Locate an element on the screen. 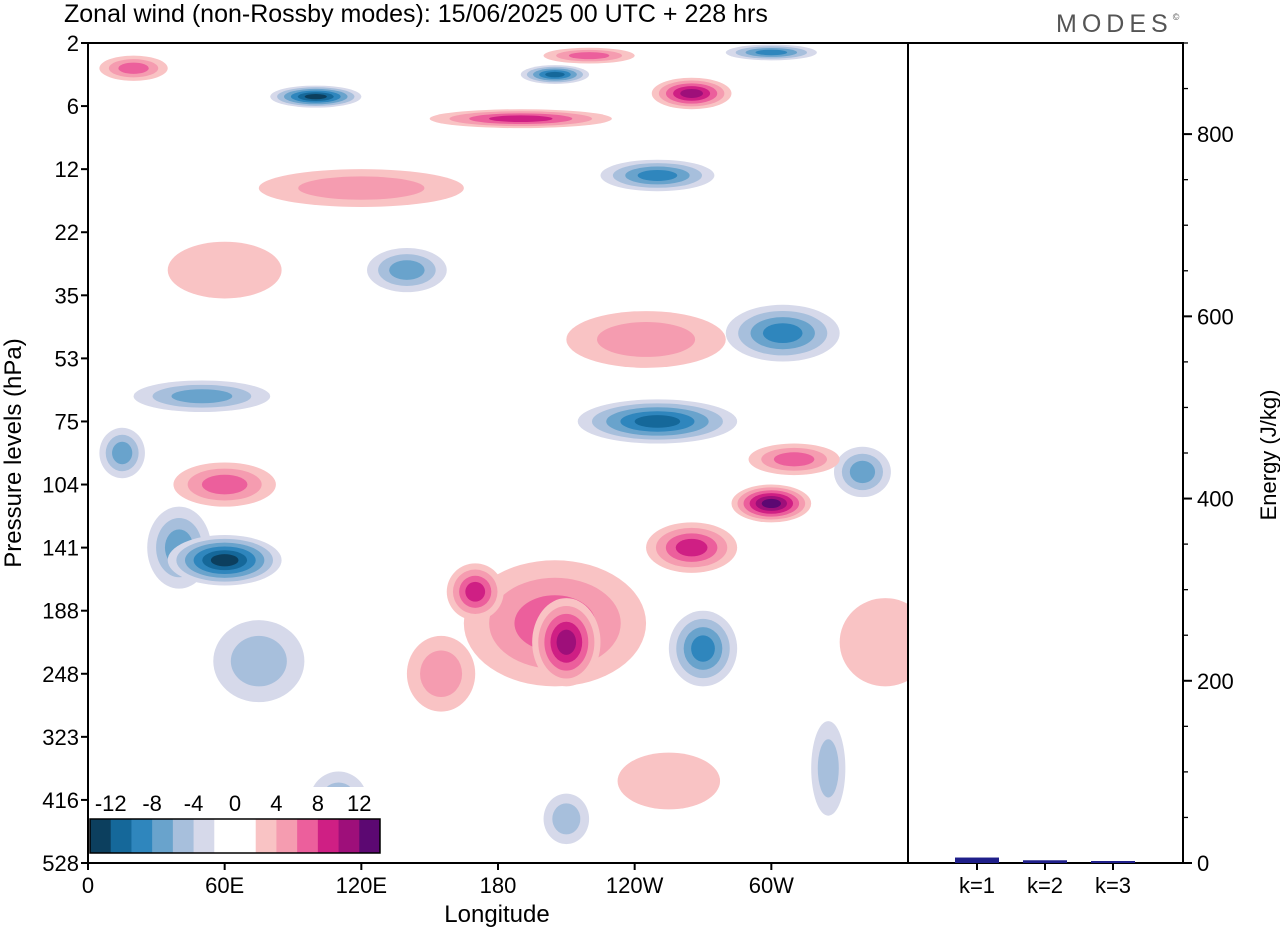  colorbar-label: 8 is located at coordinates (318, 803).